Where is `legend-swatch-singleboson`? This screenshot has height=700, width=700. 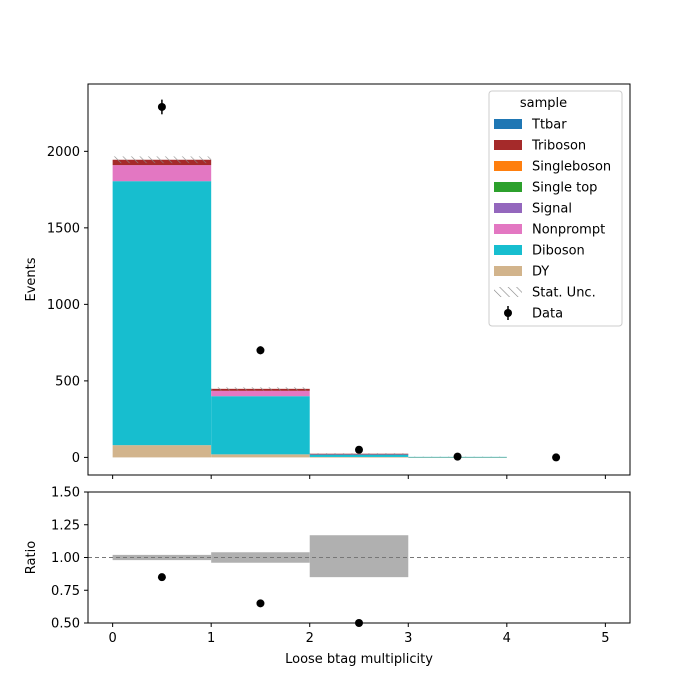 legend-swatch-singleboson is located at coordinates (508, 166).